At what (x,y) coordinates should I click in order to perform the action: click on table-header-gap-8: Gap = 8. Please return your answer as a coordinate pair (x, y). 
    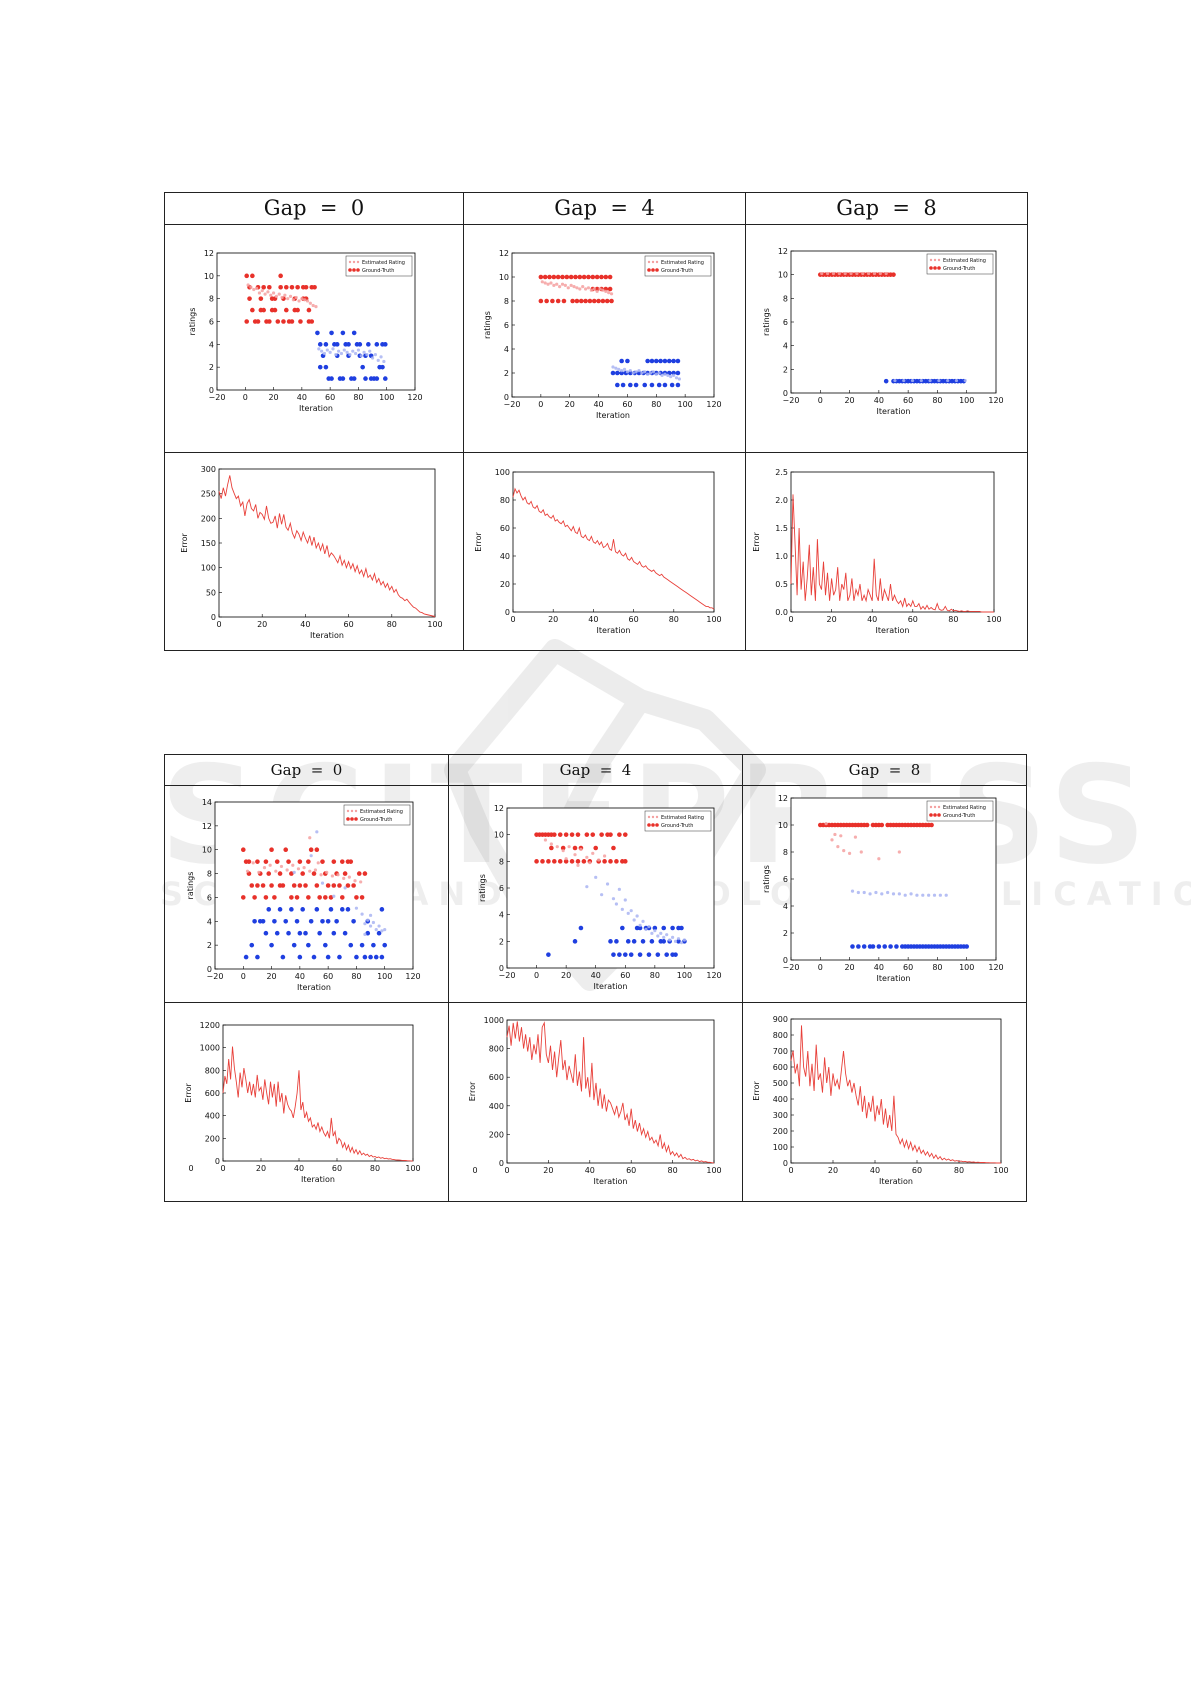
    Looking at the image, I should click on (886, 208).